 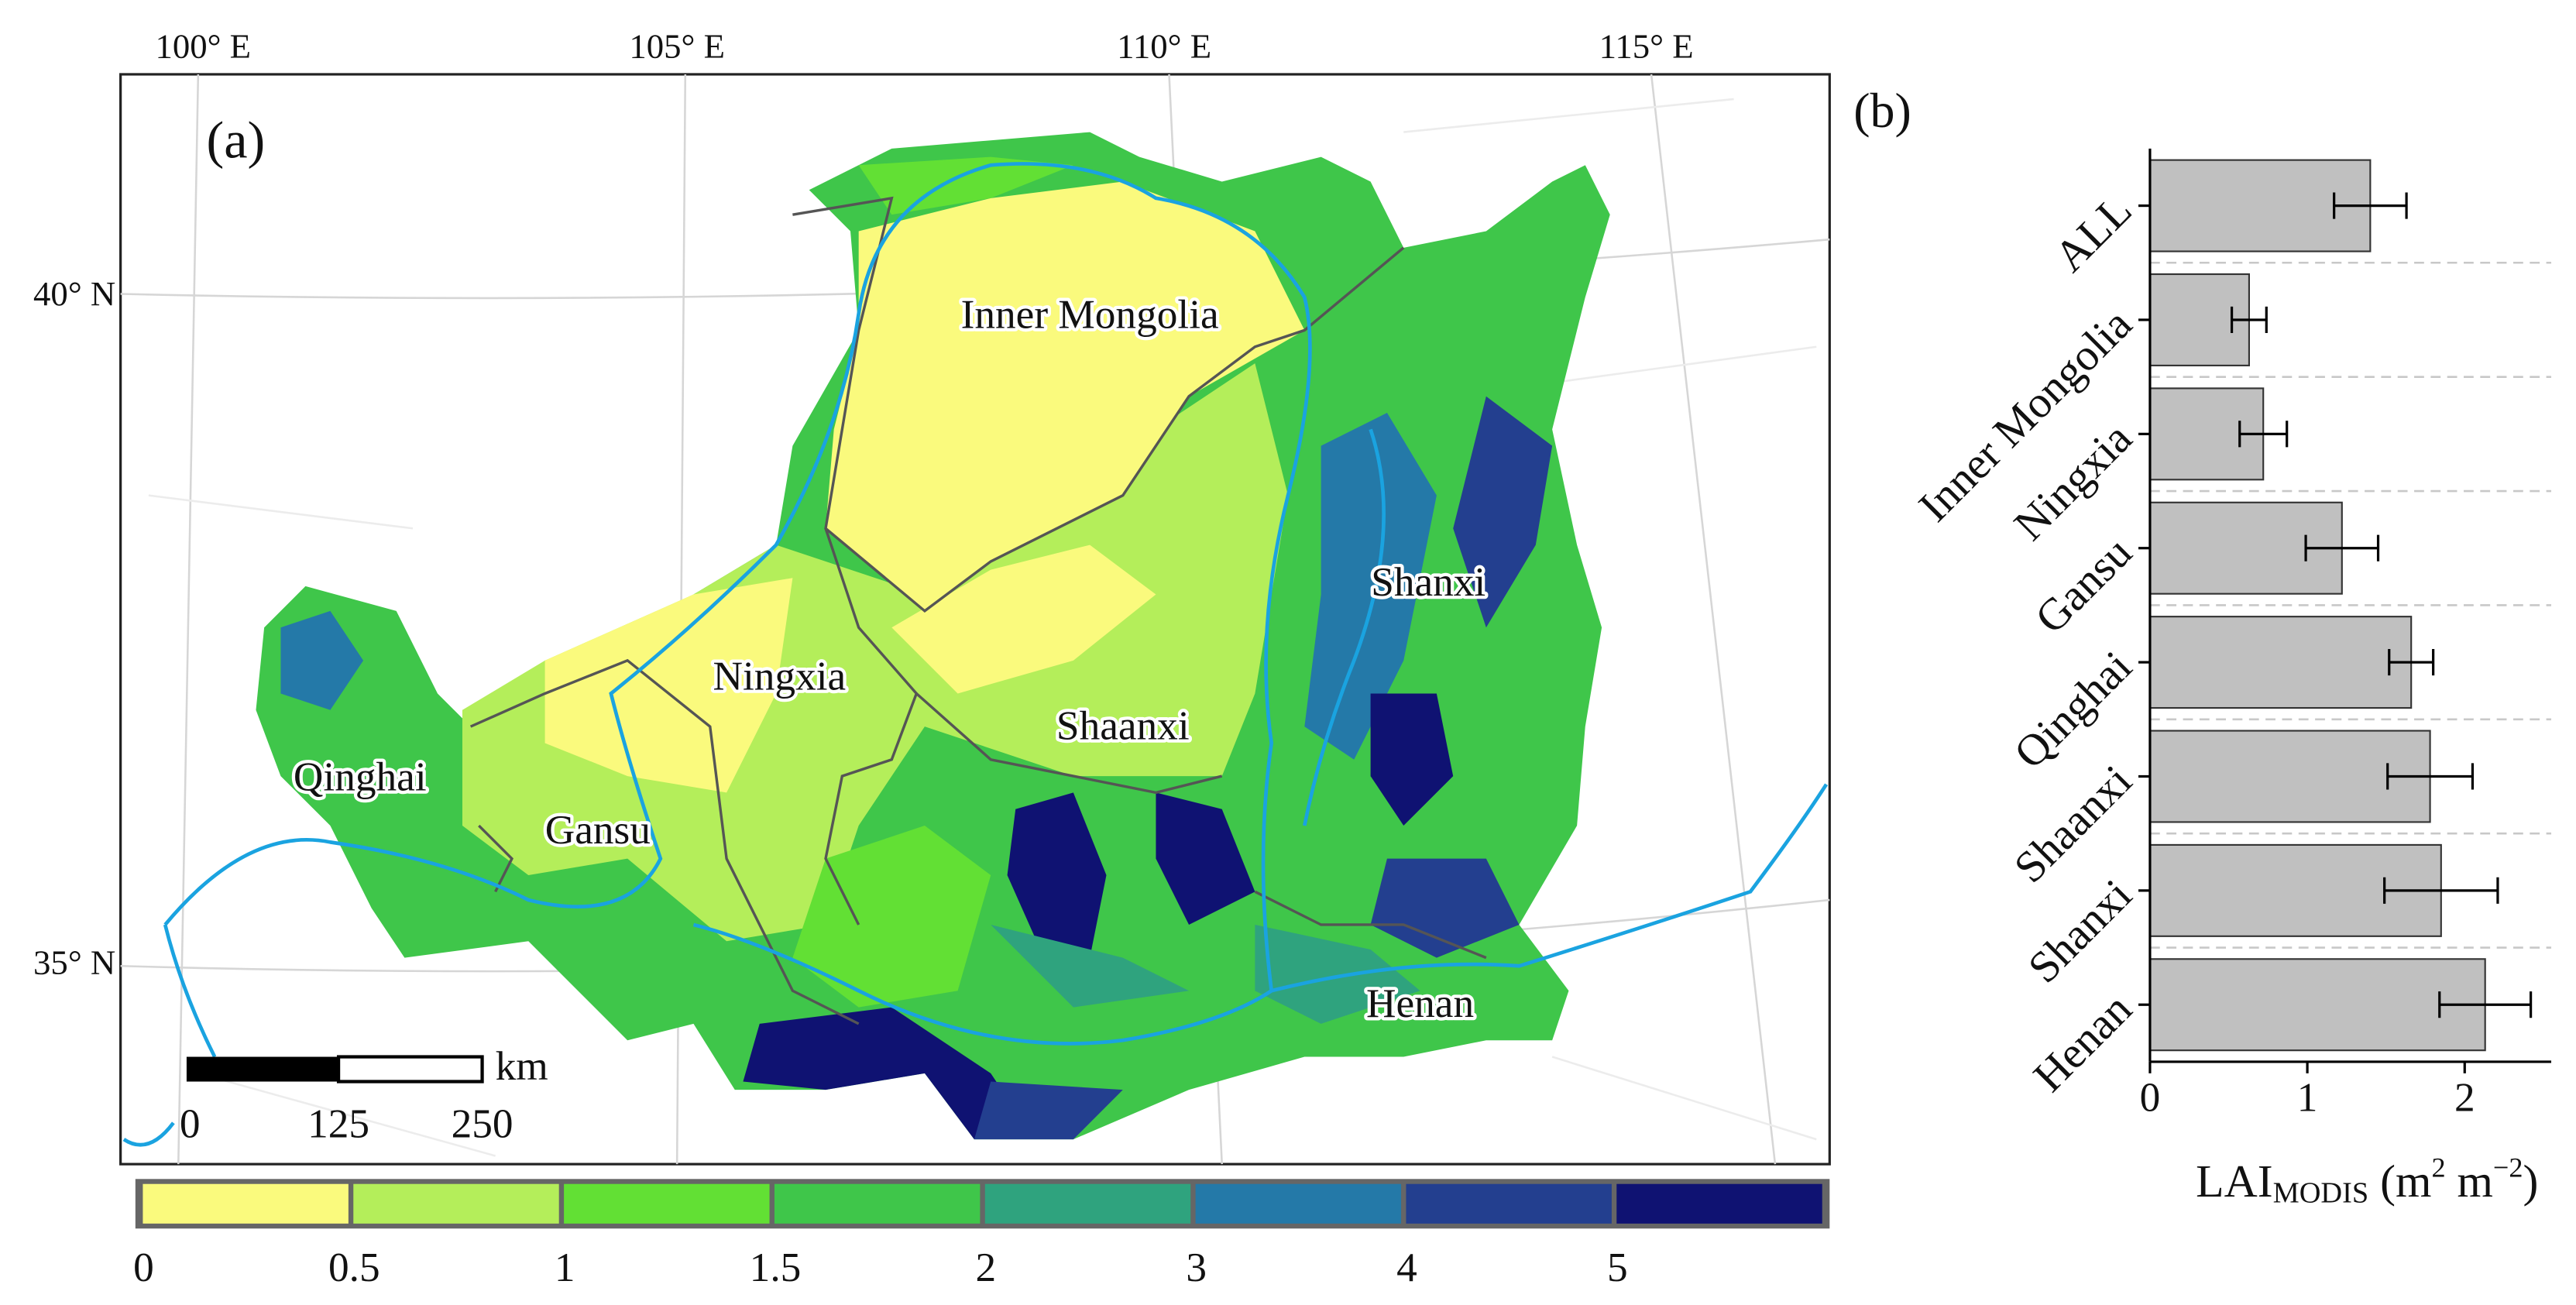 What do you see at coordinates (1713, 619) in the screenshot?
I see `meridian` at bounding box center [1713, 619].